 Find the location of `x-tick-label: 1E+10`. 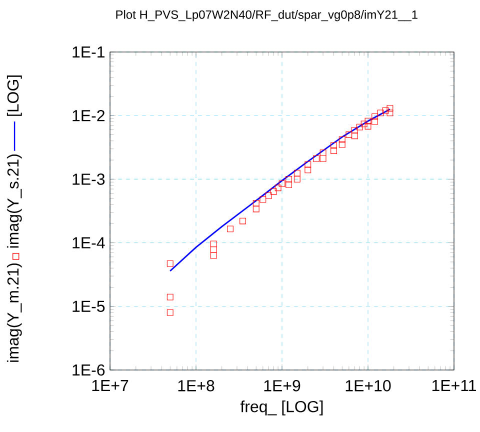

x-tick-label: 1E+10 is located at coordinates (368, 386).